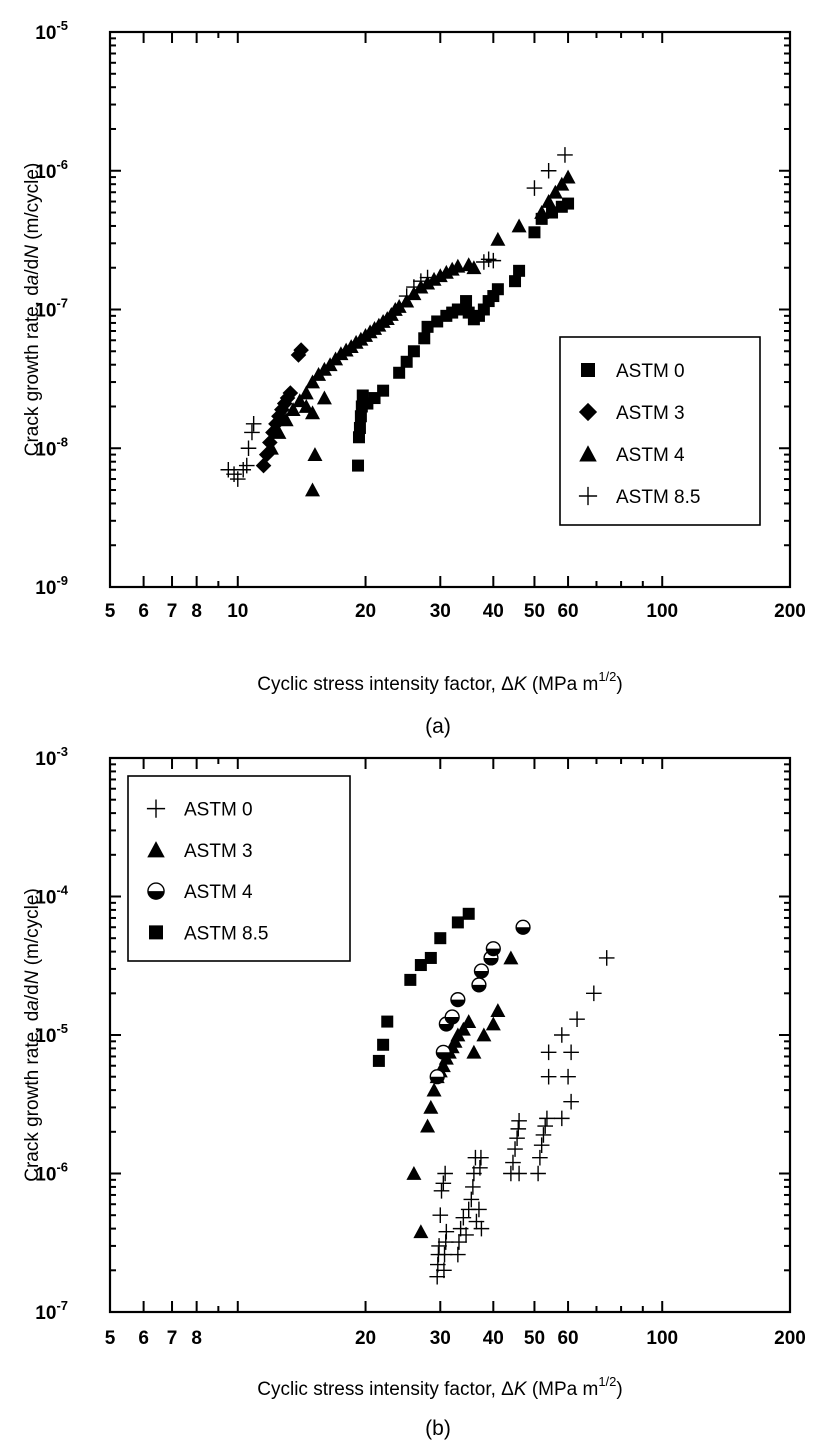 This screenshot has width=828, height=1443. I want to click on x-tick-label: 7, so click(172, 1338).